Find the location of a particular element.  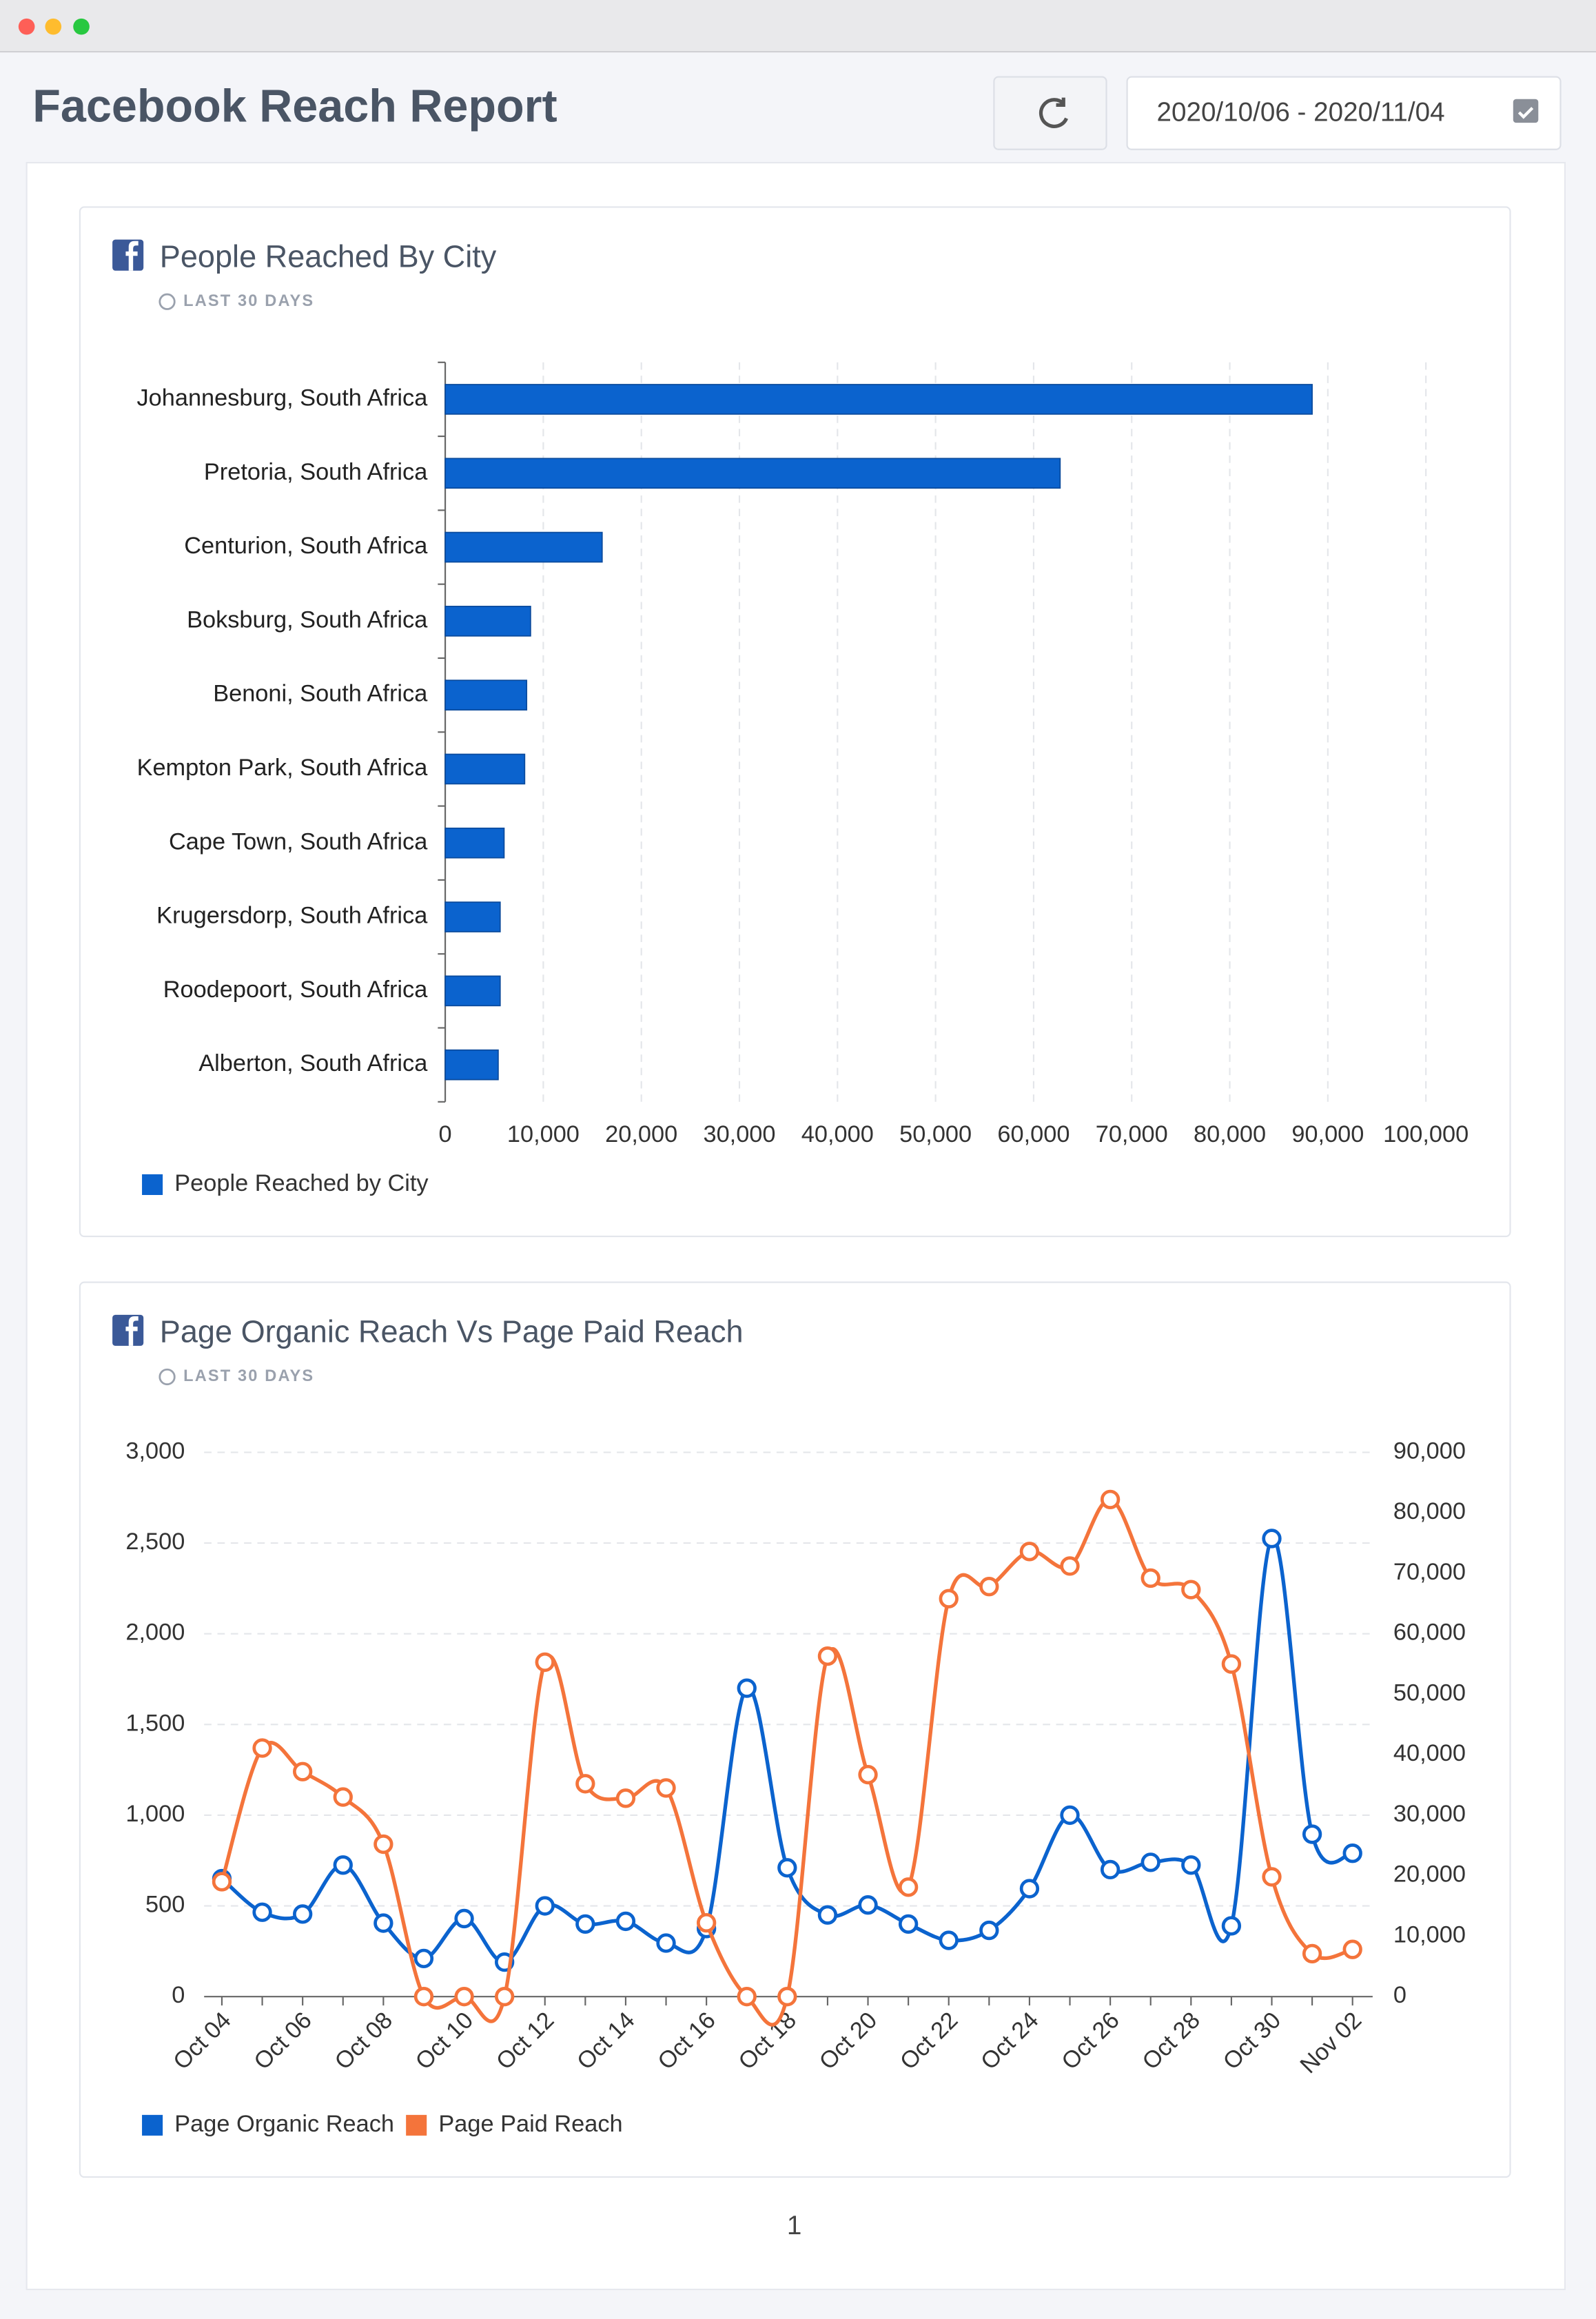

y-tick-label: Alberton, South Africa is located at coordinates (313, 1063).